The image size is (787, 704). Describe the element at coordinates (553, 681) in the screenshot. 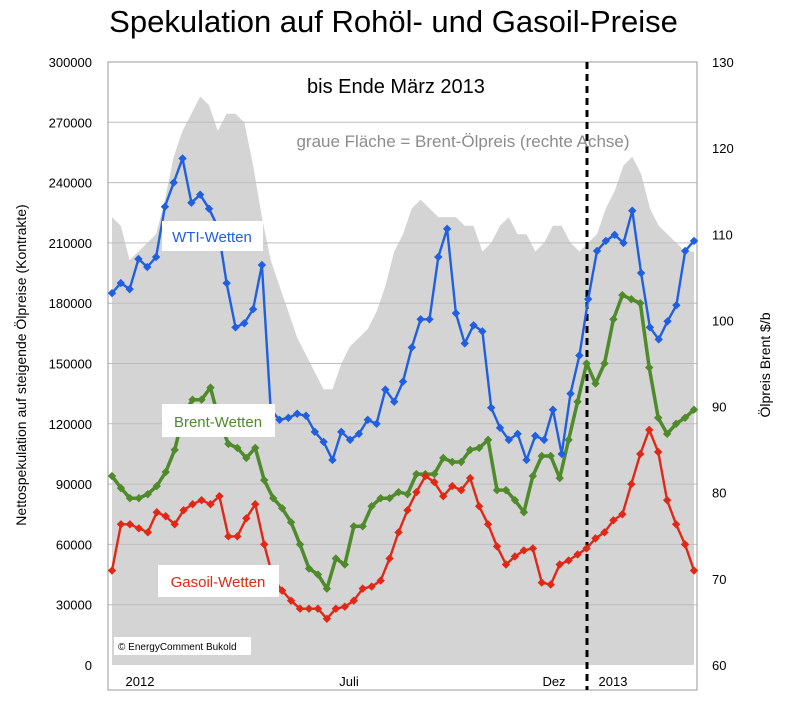

I see `x-tick: Dez` at that location.